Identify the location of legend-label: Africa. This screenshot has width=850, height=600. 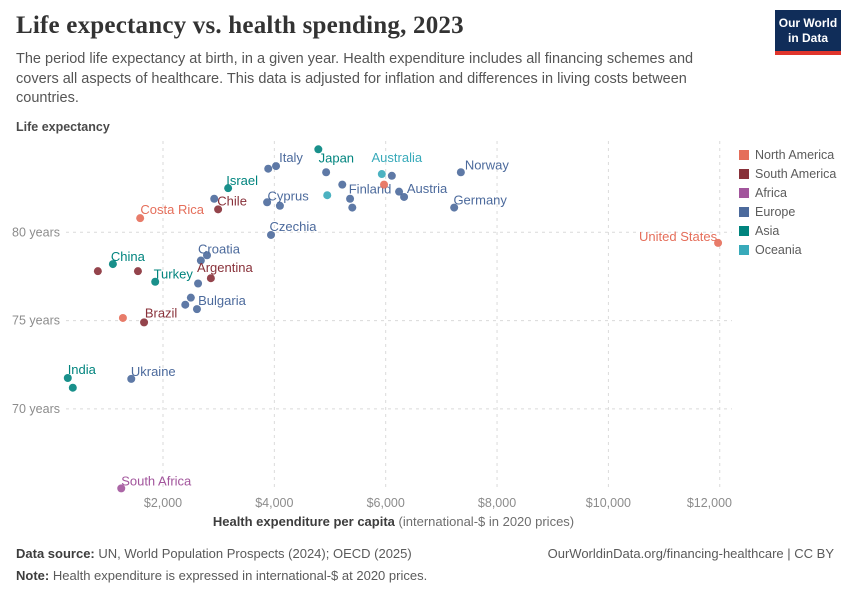
(771, 193).